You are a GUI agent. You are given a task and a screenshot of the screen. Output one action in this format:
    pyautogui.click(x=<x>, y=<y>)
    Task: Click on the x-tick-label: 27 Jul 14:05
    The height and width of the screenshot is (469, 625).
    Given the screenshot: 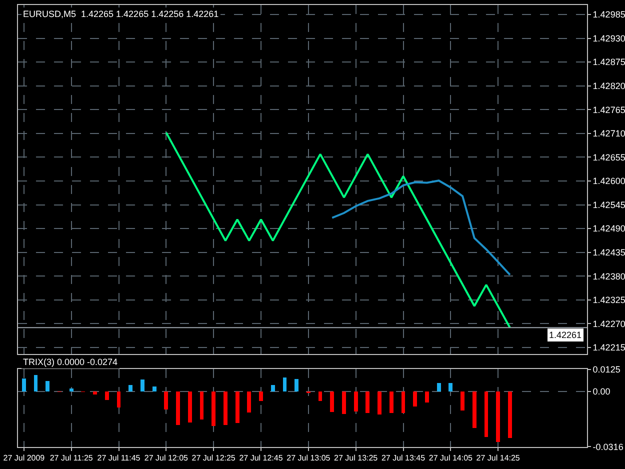 What is the action you would take?
    pyautogui.click(x=451, y=458)
    